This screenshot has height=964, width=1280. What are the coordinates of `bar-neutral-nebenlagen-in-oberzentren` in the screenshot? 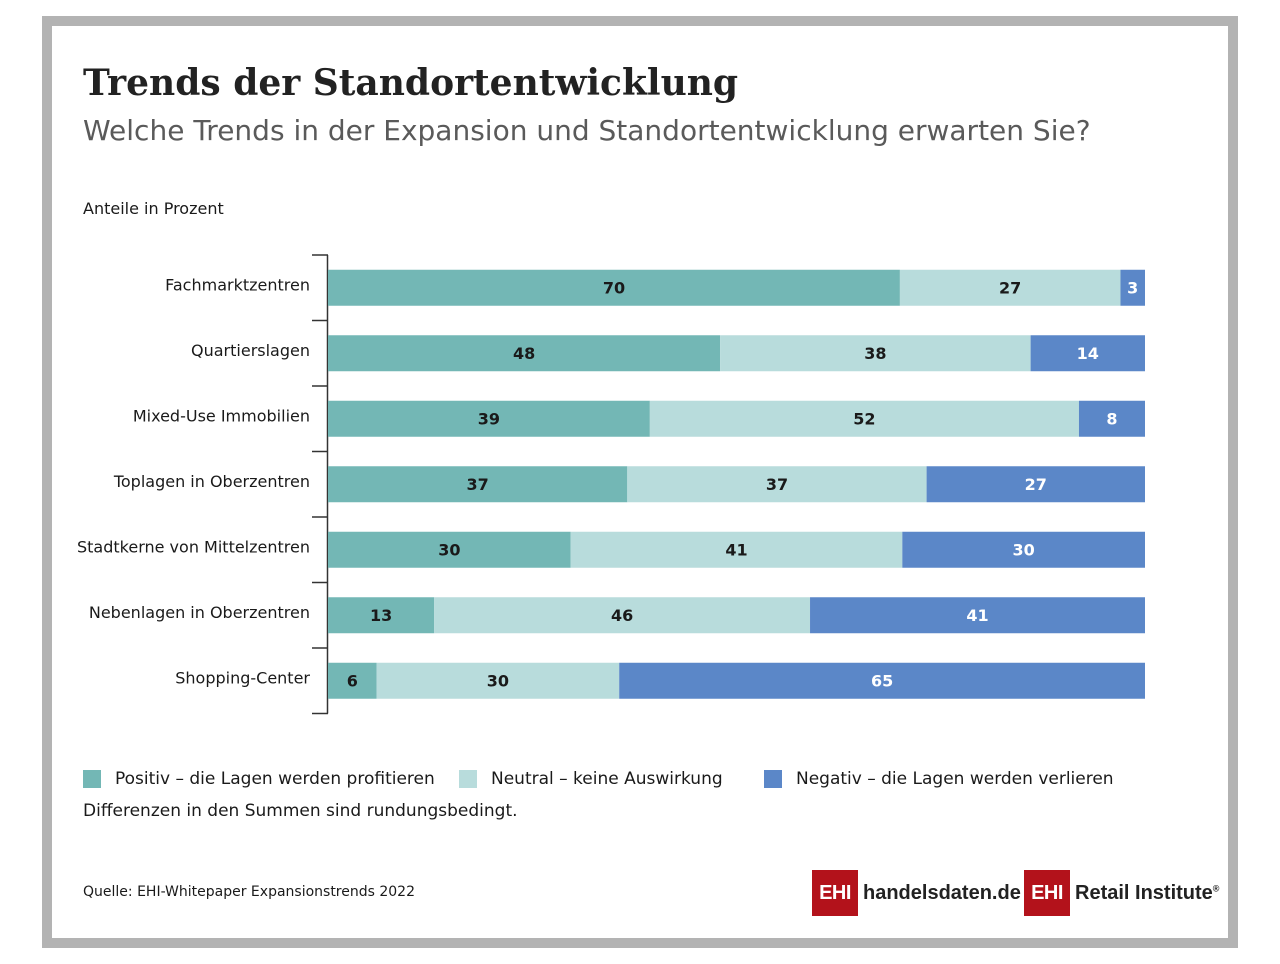 It's located at (622, 615).